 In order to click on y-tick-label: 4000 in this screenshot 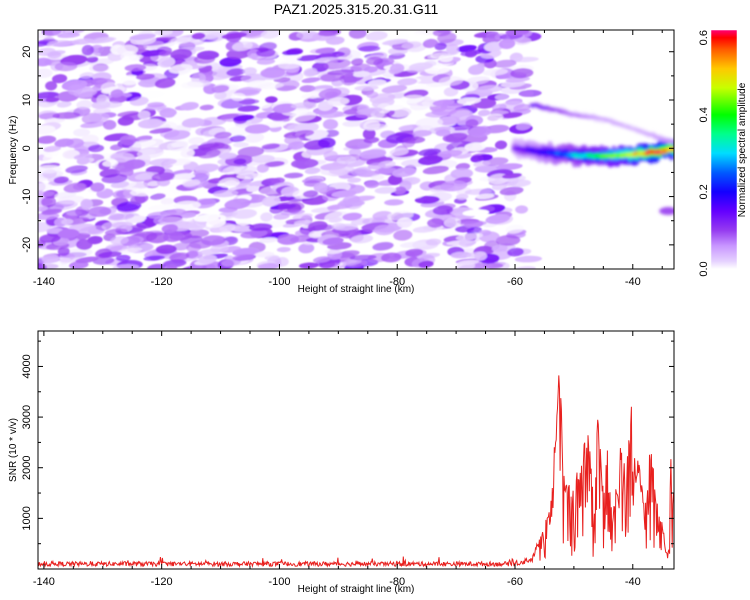, I will do `click(27, 366)`.